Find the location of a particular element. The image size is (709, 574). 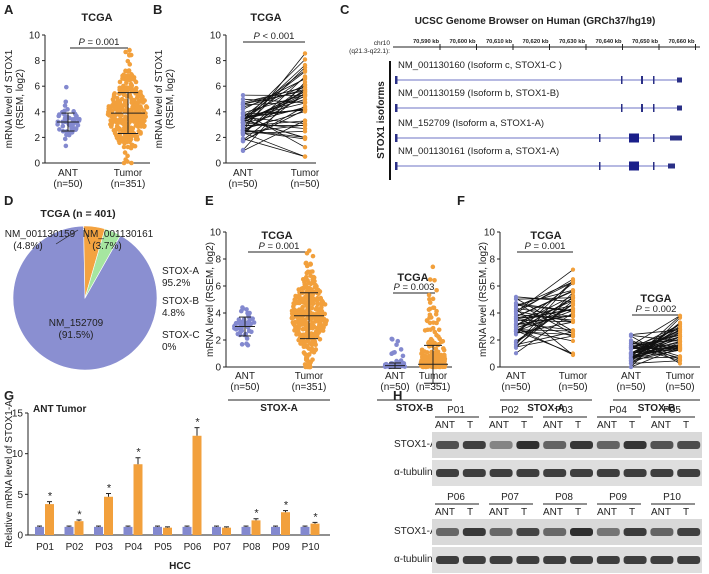

panel-c-ruler-label: 70,590 kb is located at coordinates (426, 42).